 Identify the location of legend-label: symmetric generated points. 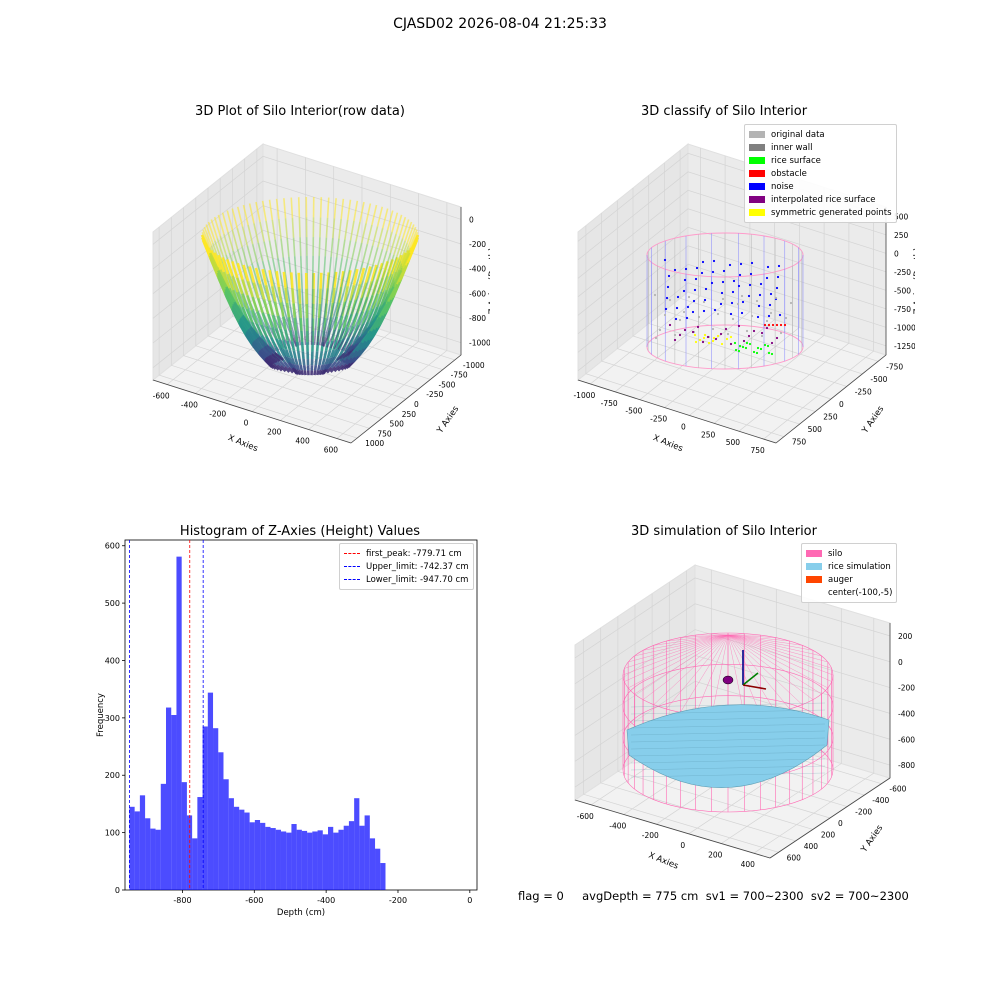
(831, 212).